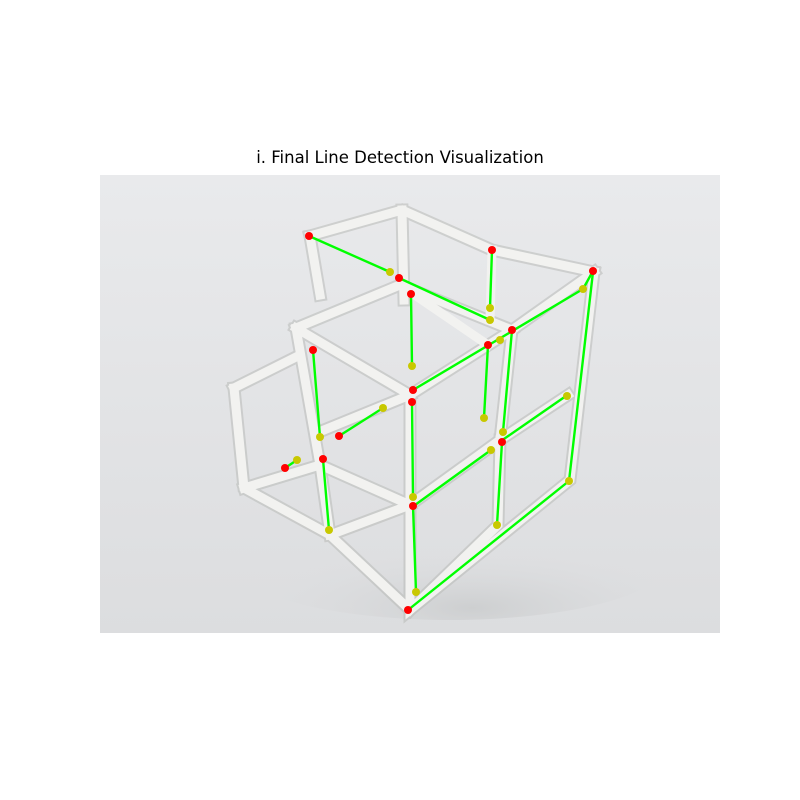 The height and width of the screenshot is (800, 800). What do you see at coordinates (400, 157) in the screenshot?
I see `figure-title: i. Final Line Detection Visualization` at bounding box center [400, 157].